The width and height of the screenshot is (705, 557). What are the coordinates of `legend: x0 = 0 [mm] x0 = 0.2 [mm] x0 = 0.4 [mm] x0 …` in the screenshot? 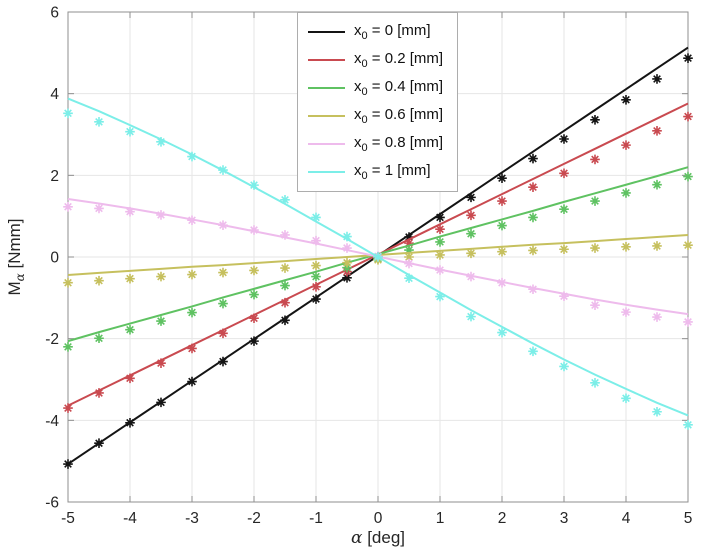 It's located at (377, 102).